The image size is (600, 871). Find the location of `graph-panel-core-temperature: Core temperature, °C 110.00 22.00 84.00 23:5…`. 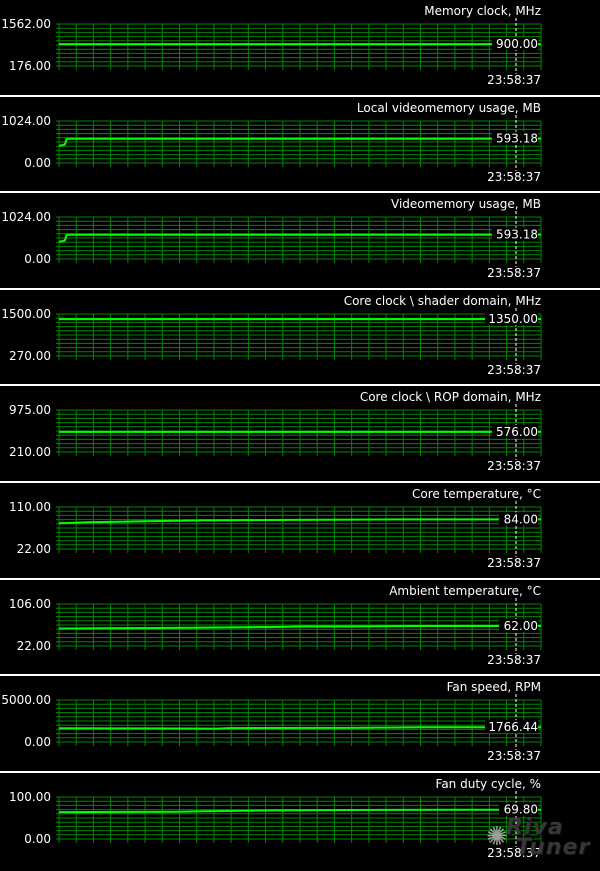

graph-panel-core-temperature: Core temperature, °C 110.00 22.00 84.00 23:5… is located at coordinates (300, 525).